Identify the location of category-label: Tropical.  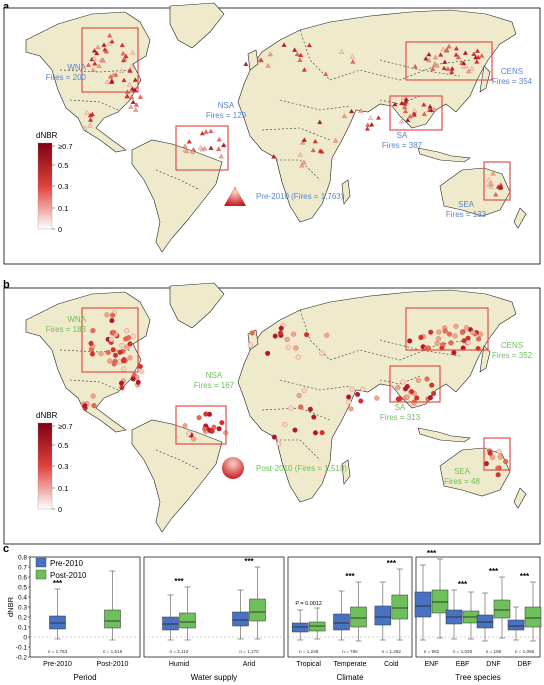
(308, 664).